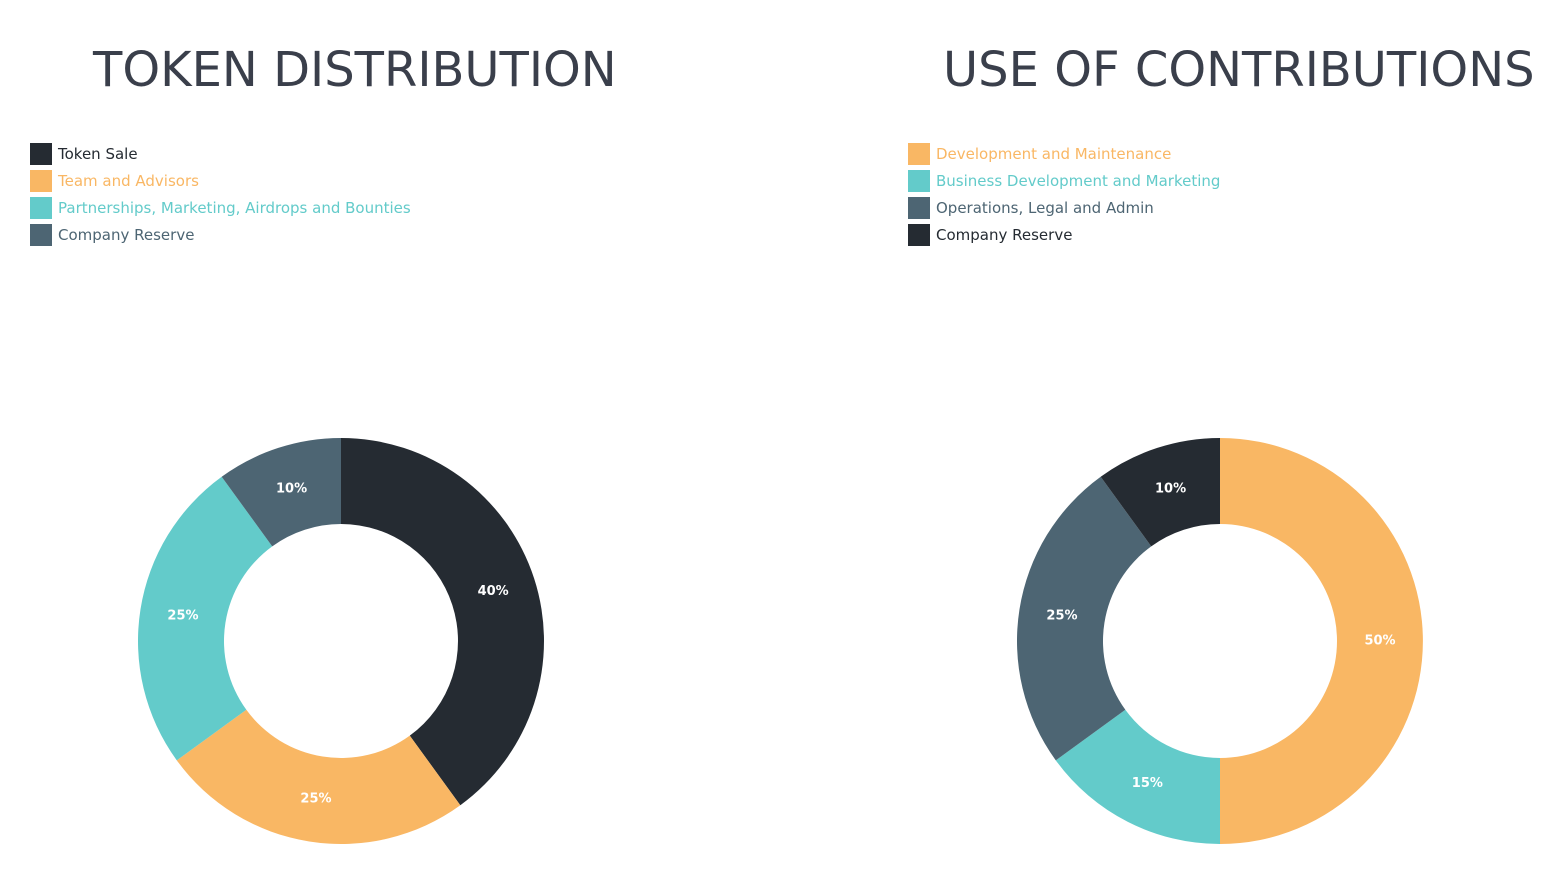 The height and width of the screenshot is (886, 1552). Describe the element at coordinates (205, 618) in the screenshot. I see `donut-slice-partnerships-marketing-airdrops-and-bounties` at that location.